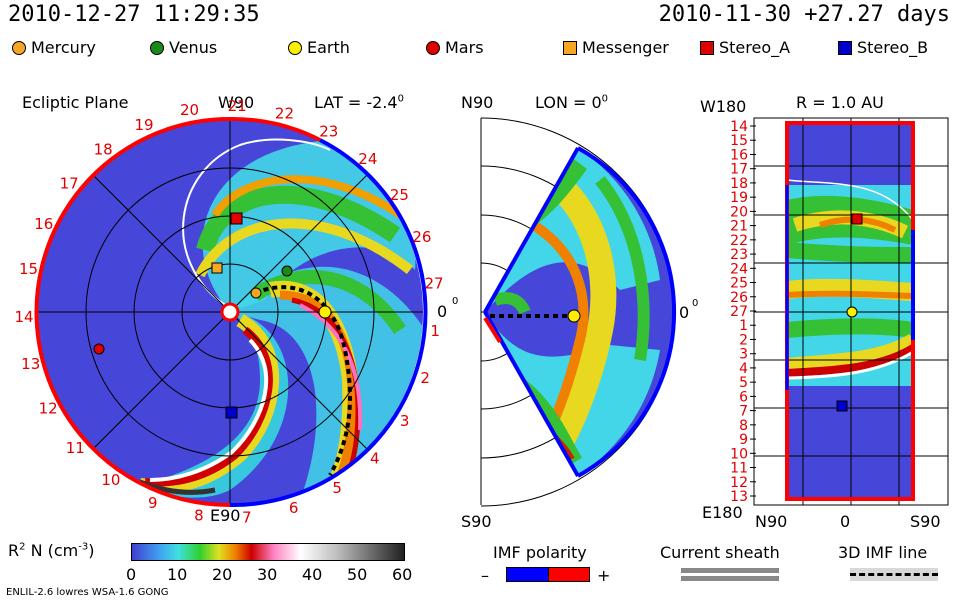 The width and height of the screenshot is (960, 600). I want to click on carrington-tick-label: 10, so click(110, 480).